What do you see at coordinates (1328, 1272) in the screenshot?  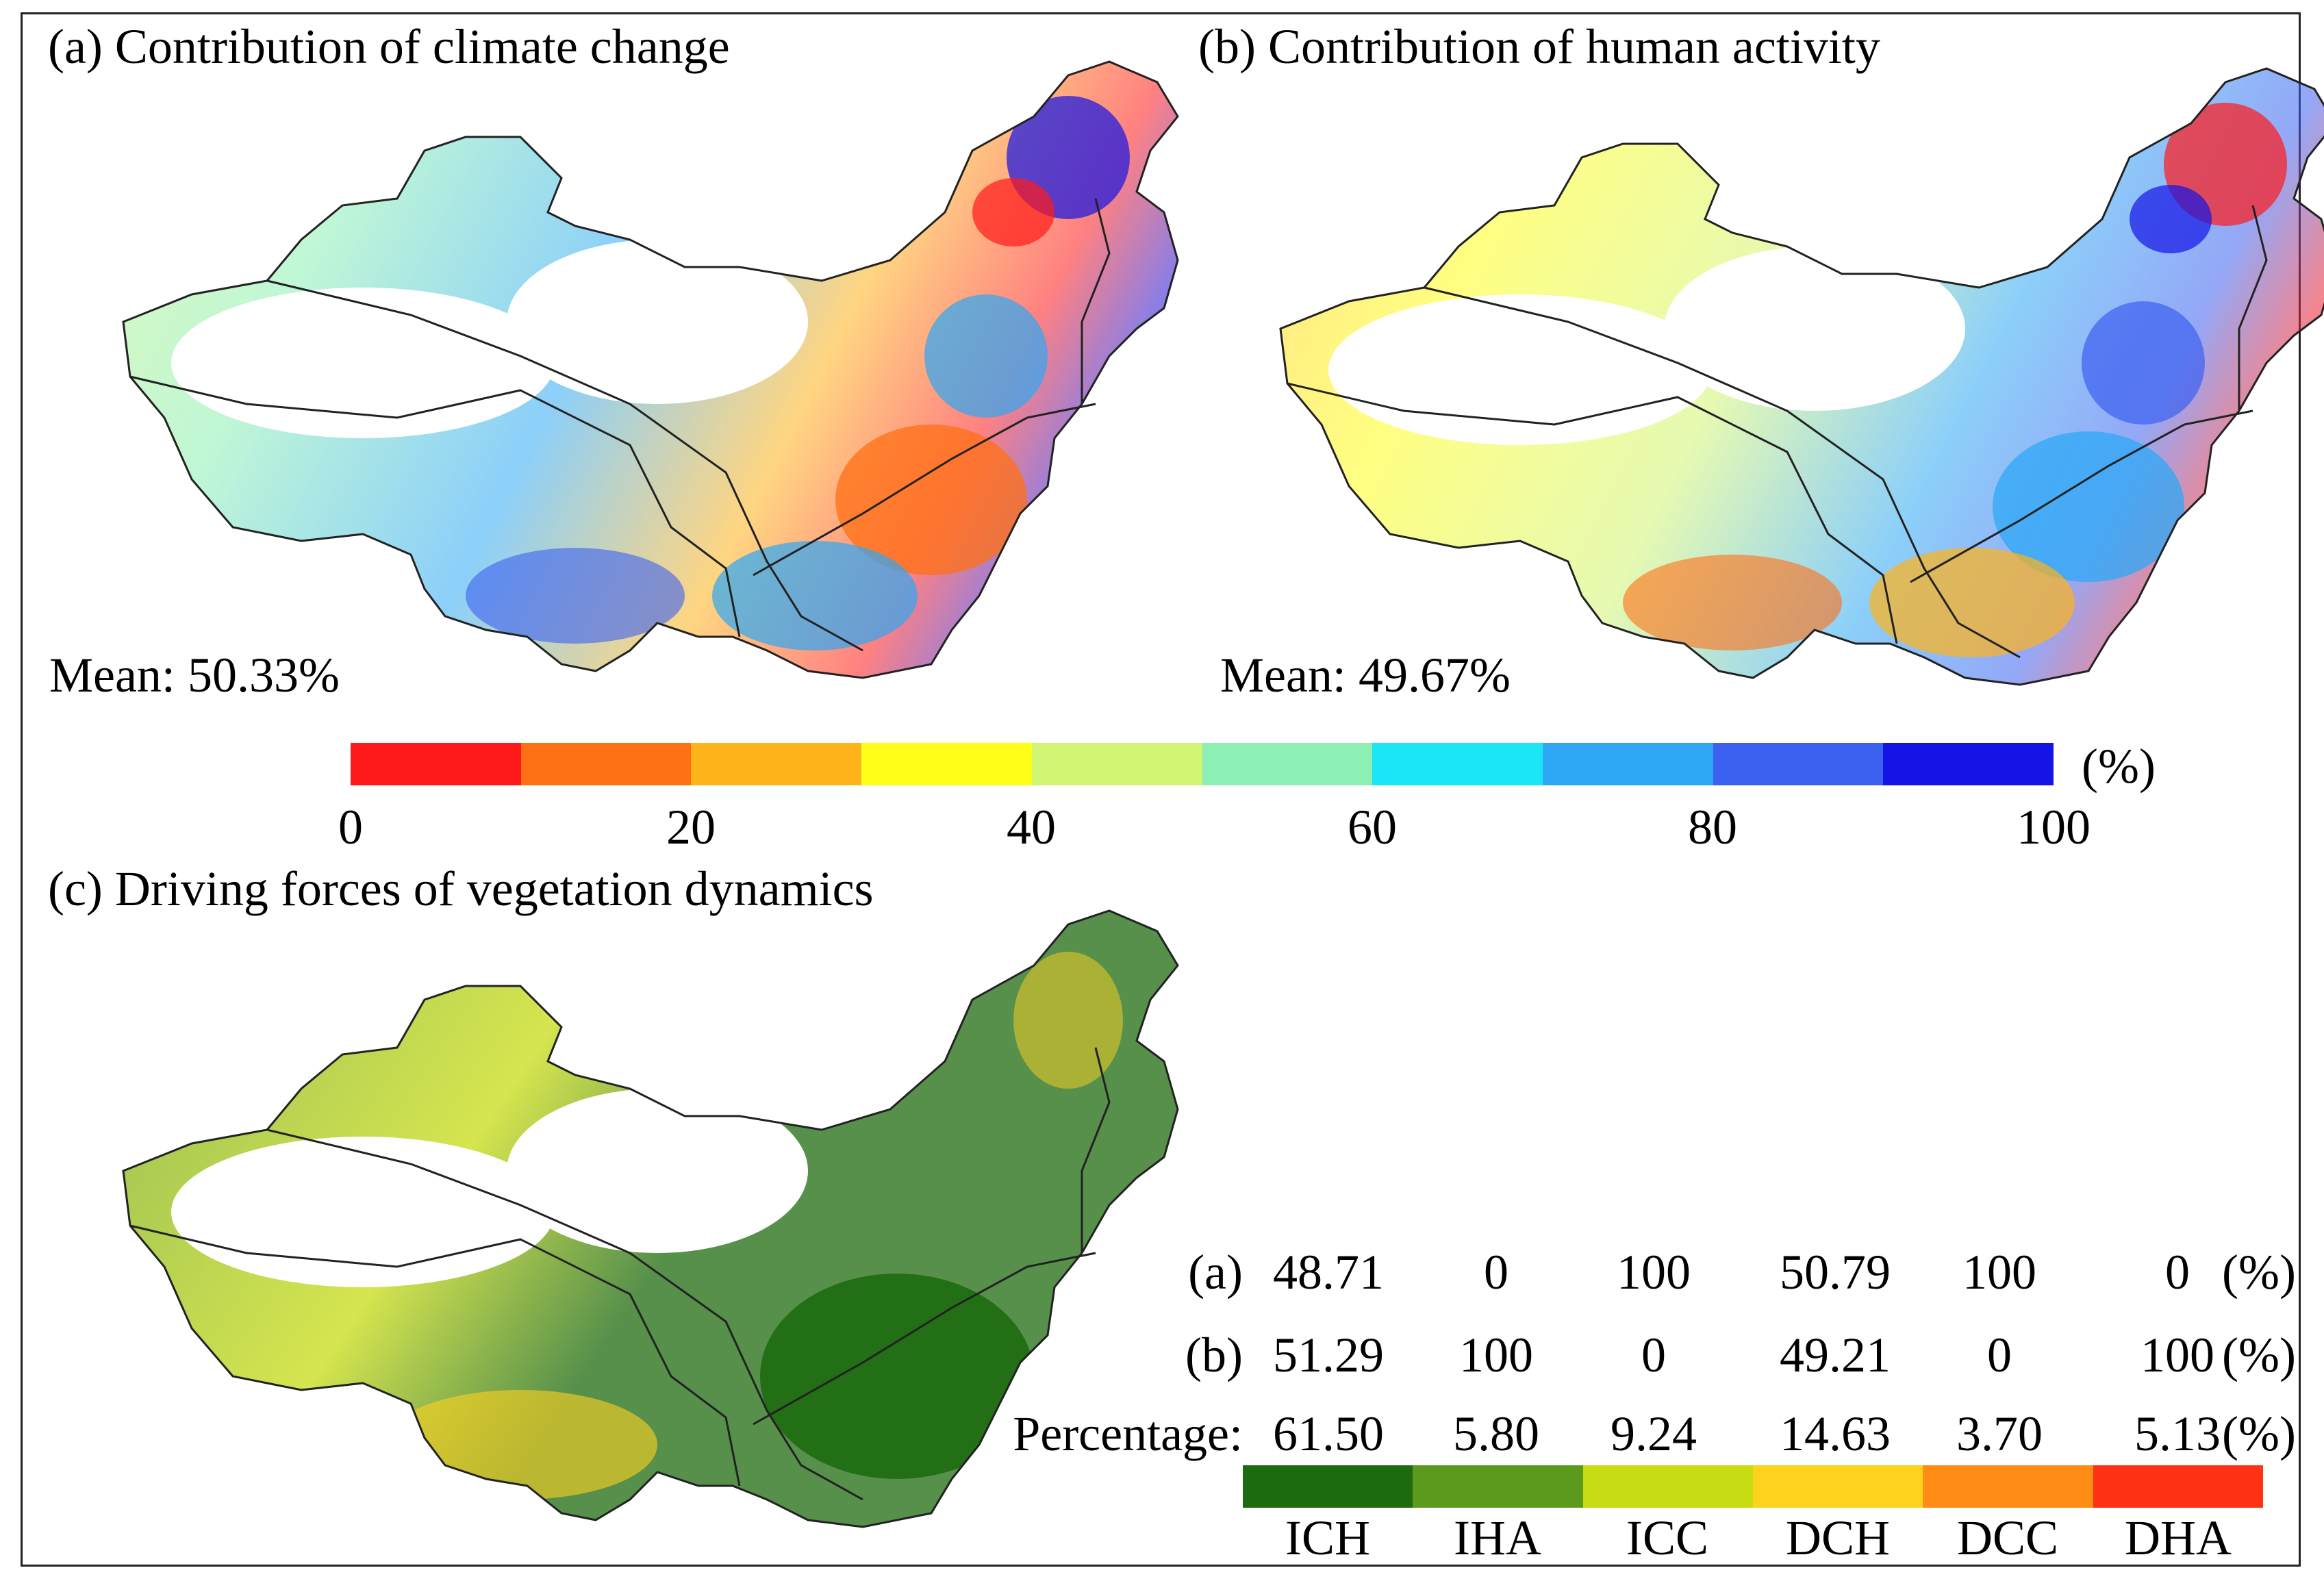 I see `table-cell: 48.71` at bounding box center [1328, 1272].